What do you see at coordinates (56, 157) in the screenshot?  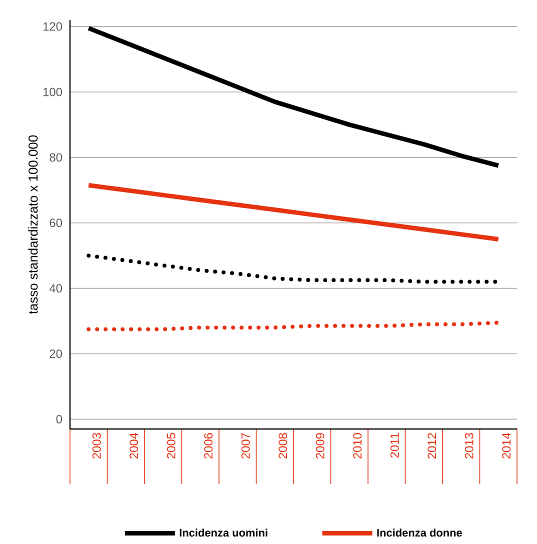 I see `y-tick-label: 80` at bounding box center [56, 157].